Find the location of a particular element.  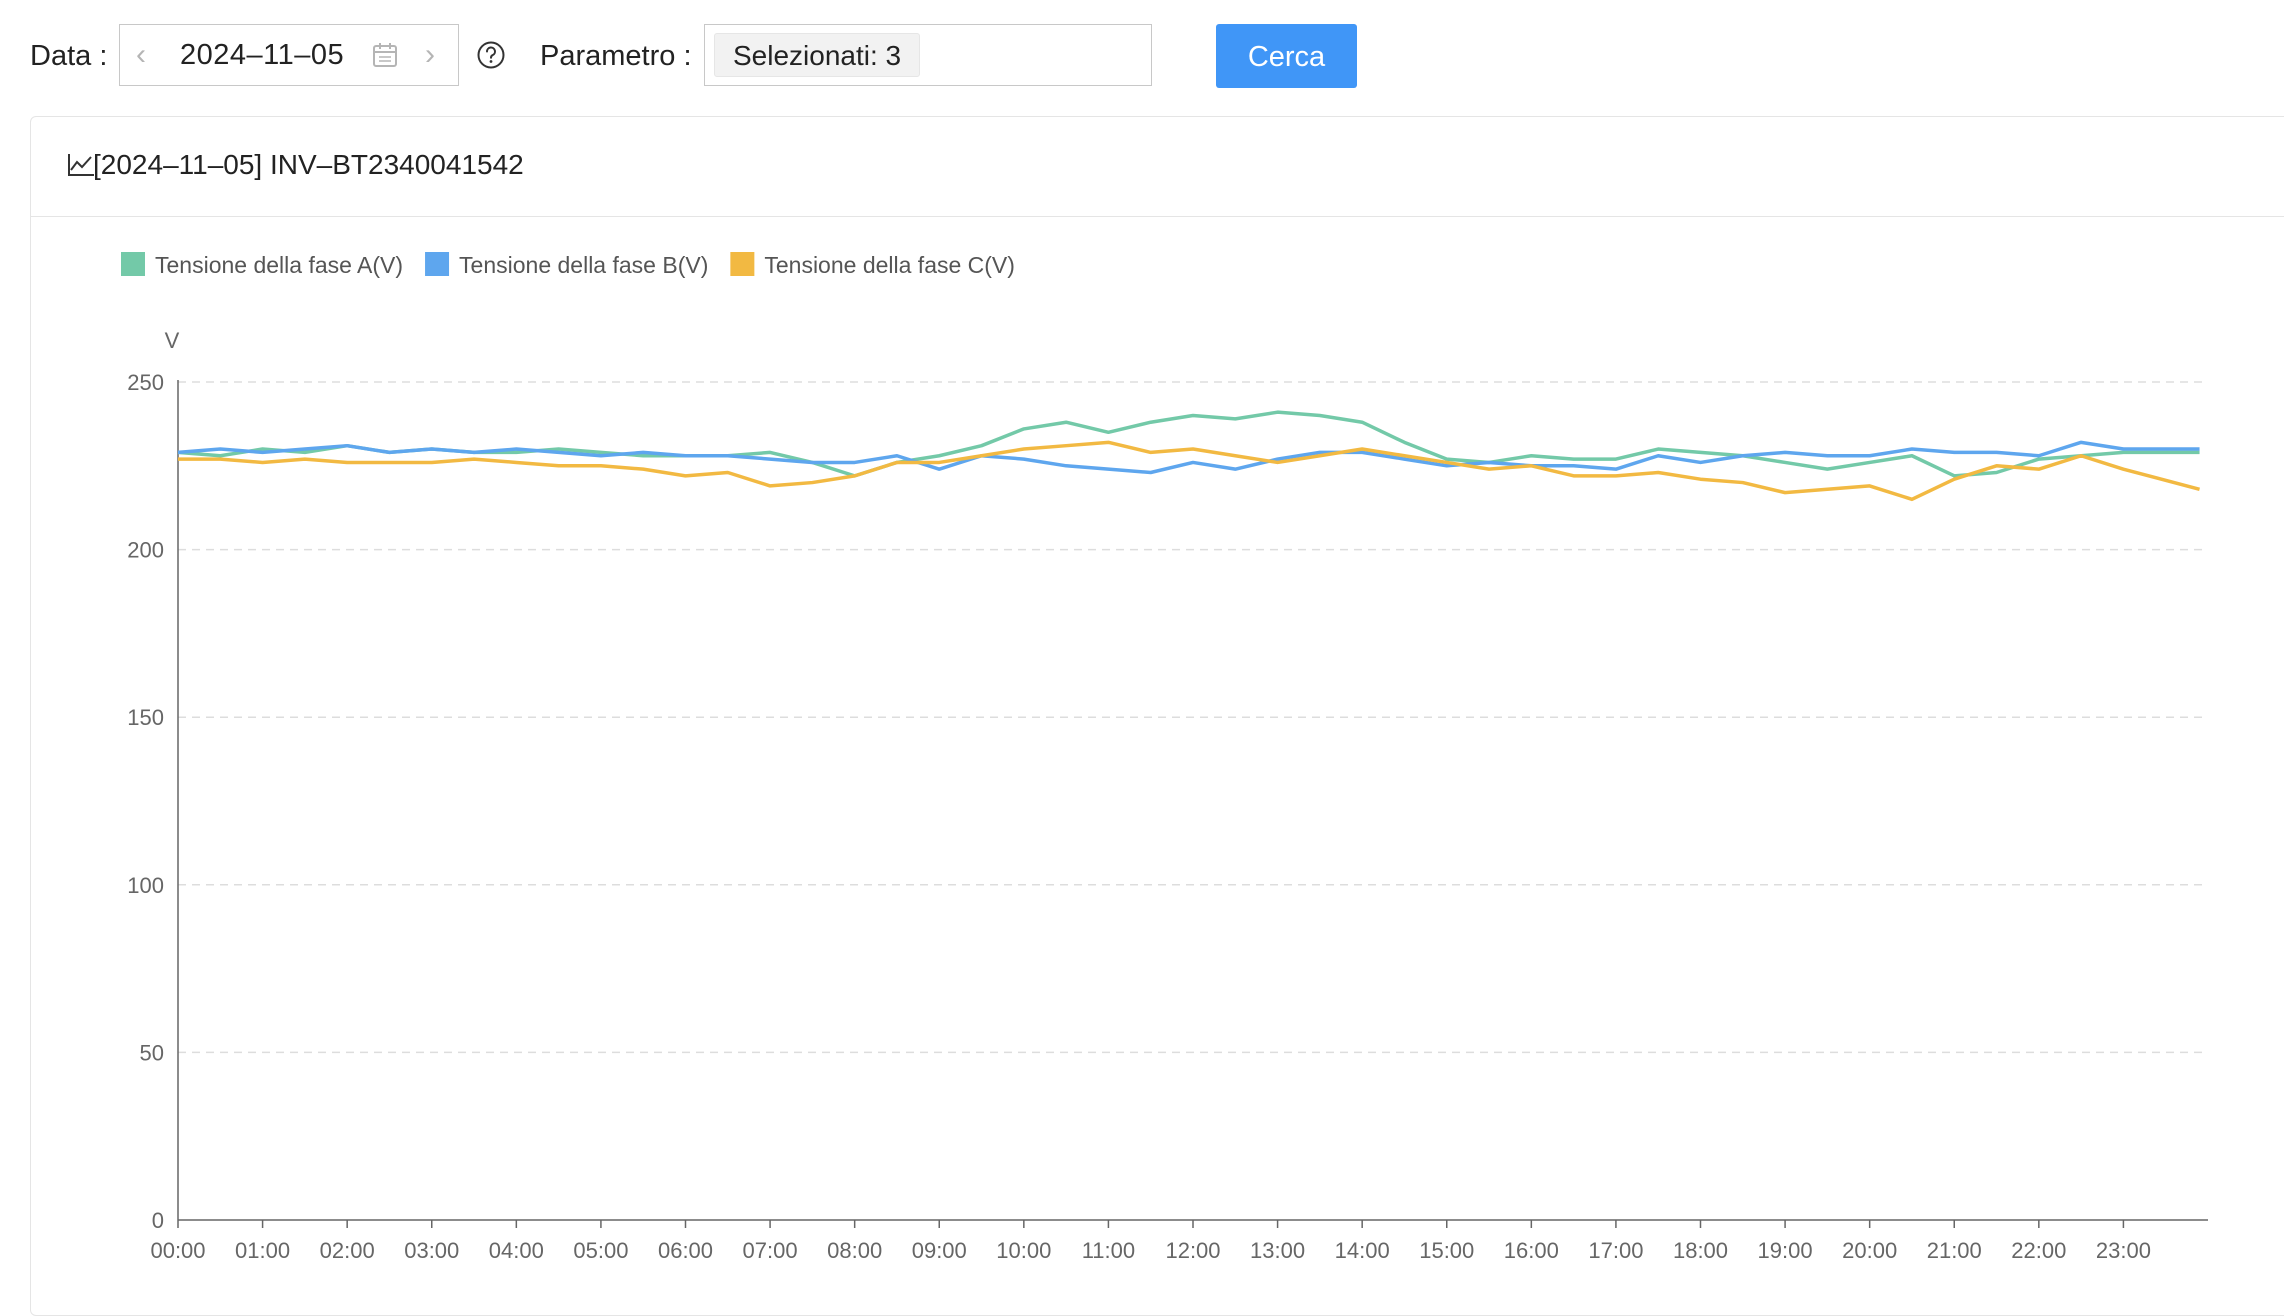

series-line-b is located at coordinates (1188, 457).